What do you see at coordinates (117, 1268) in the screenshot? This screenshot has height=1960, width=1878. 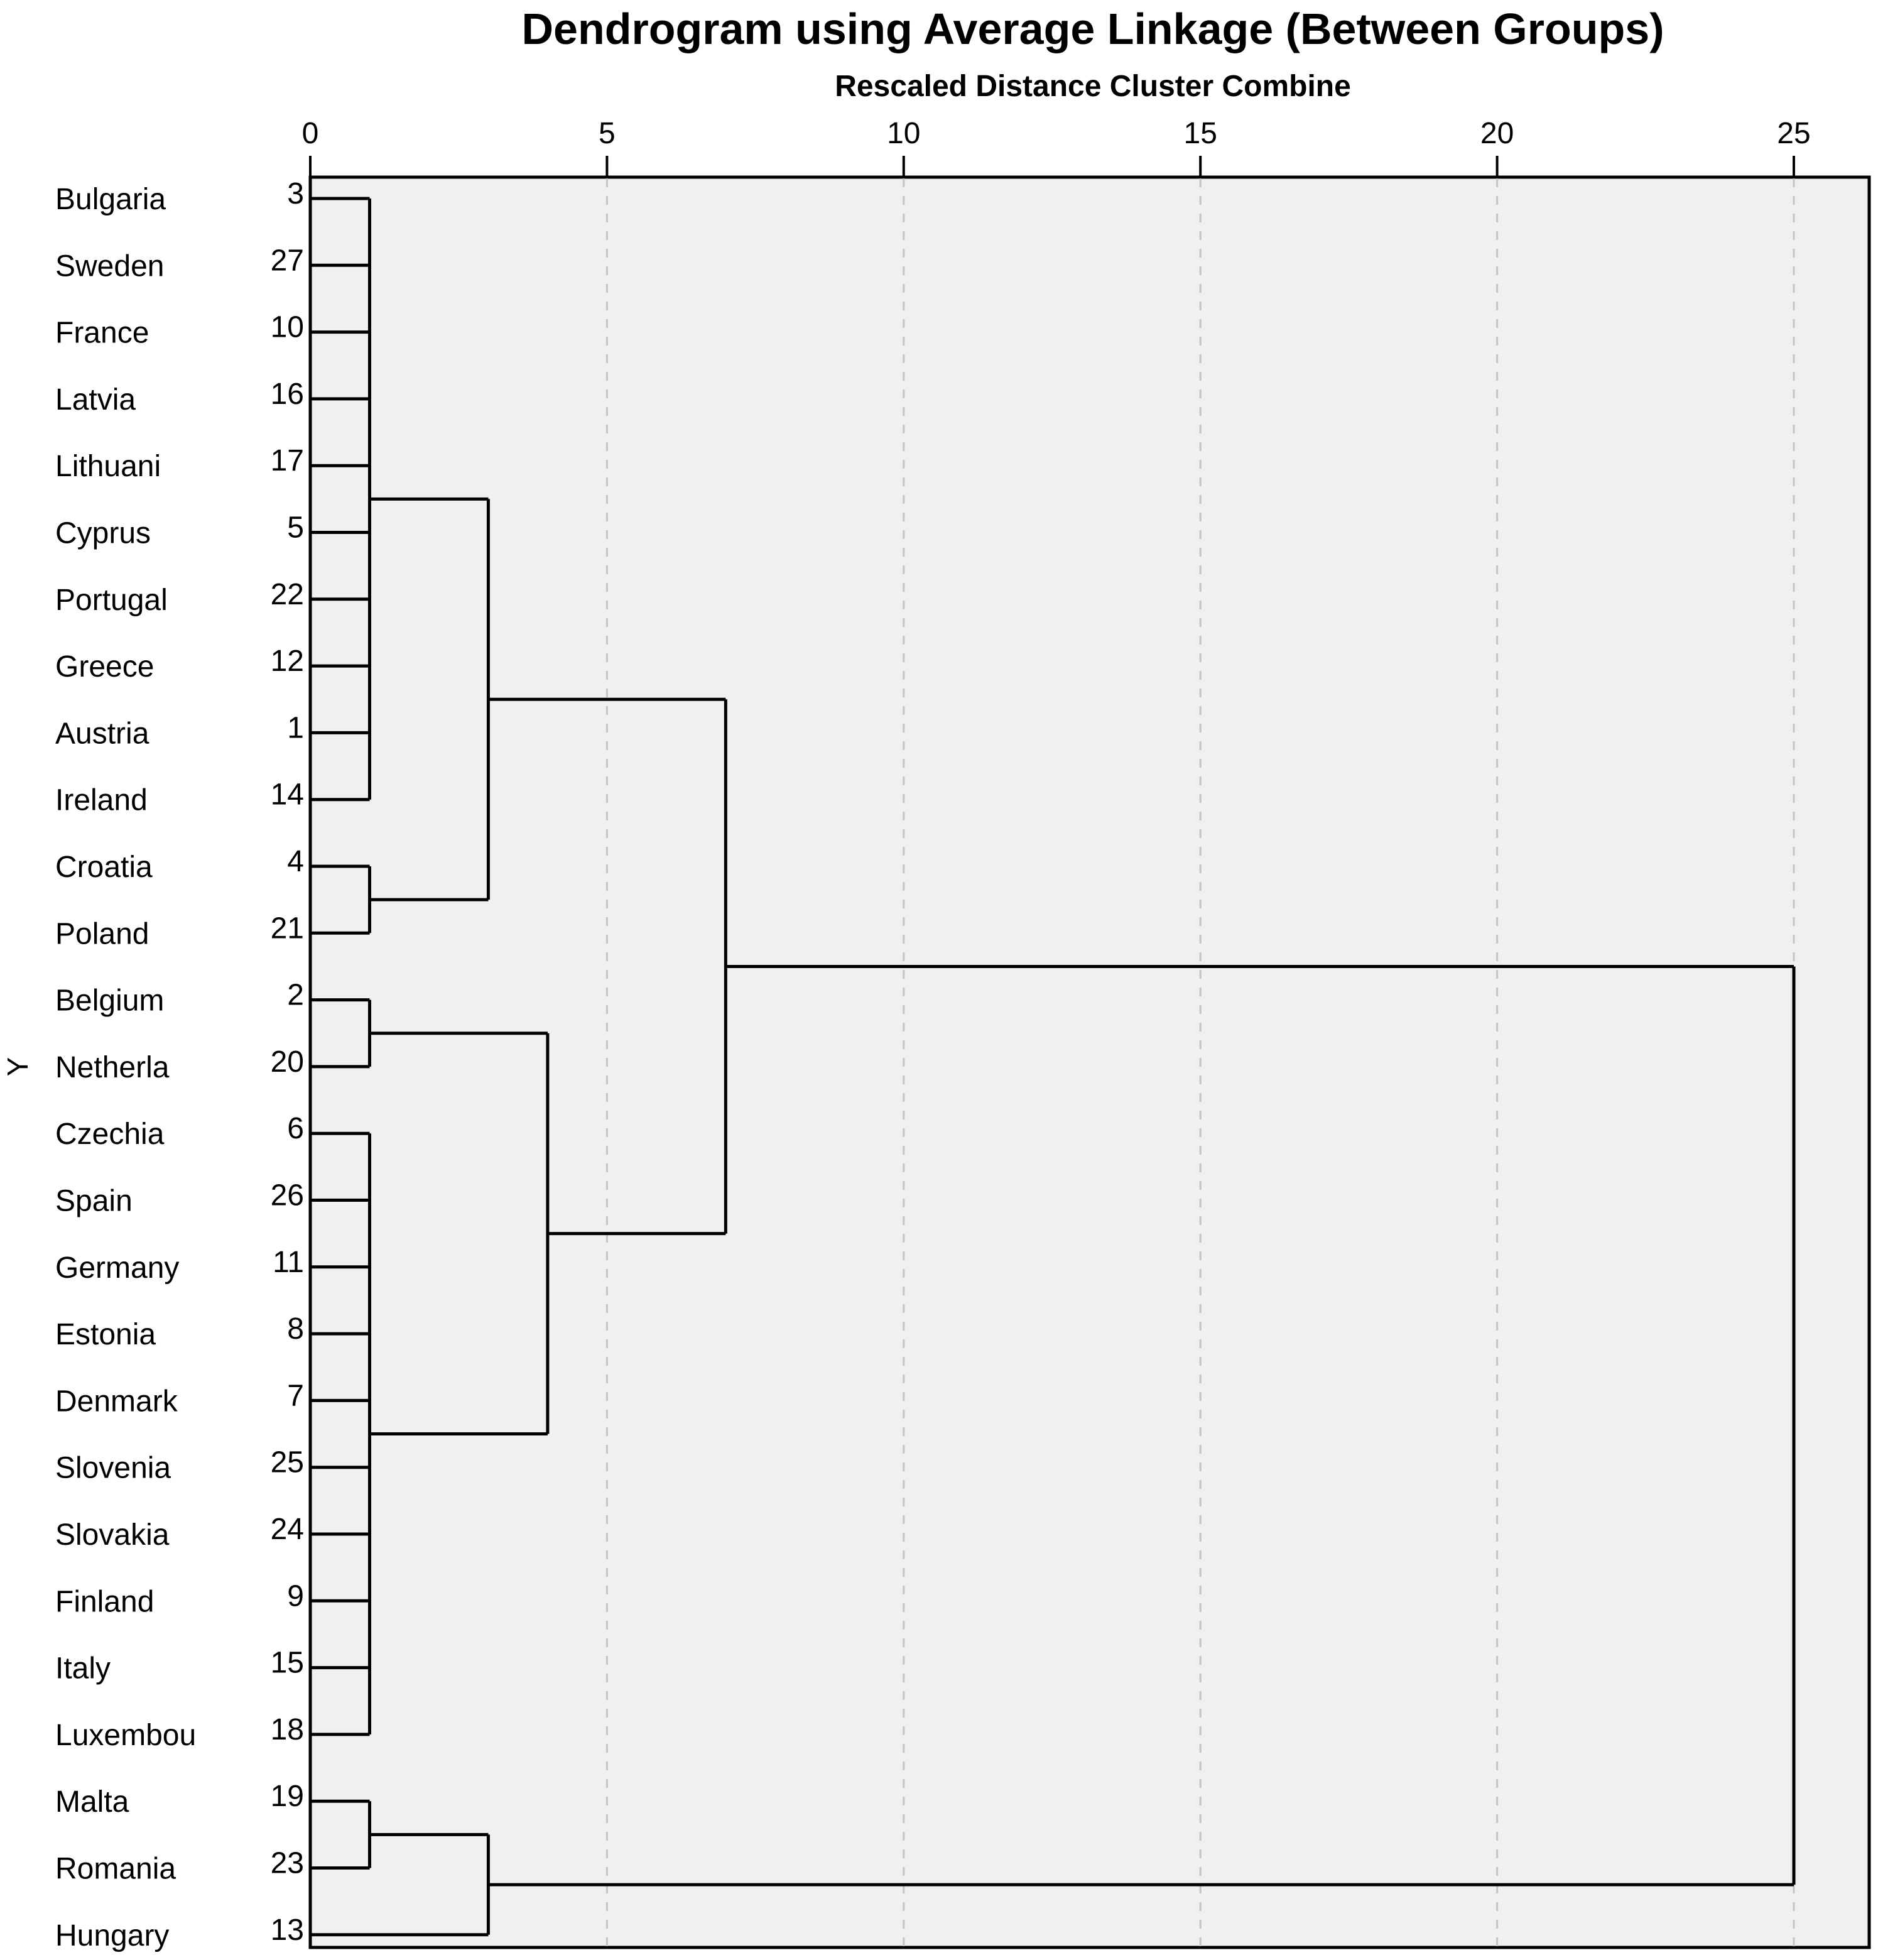 I see `leaf-label-germany: Germany` at bounding box center [117, 1268].